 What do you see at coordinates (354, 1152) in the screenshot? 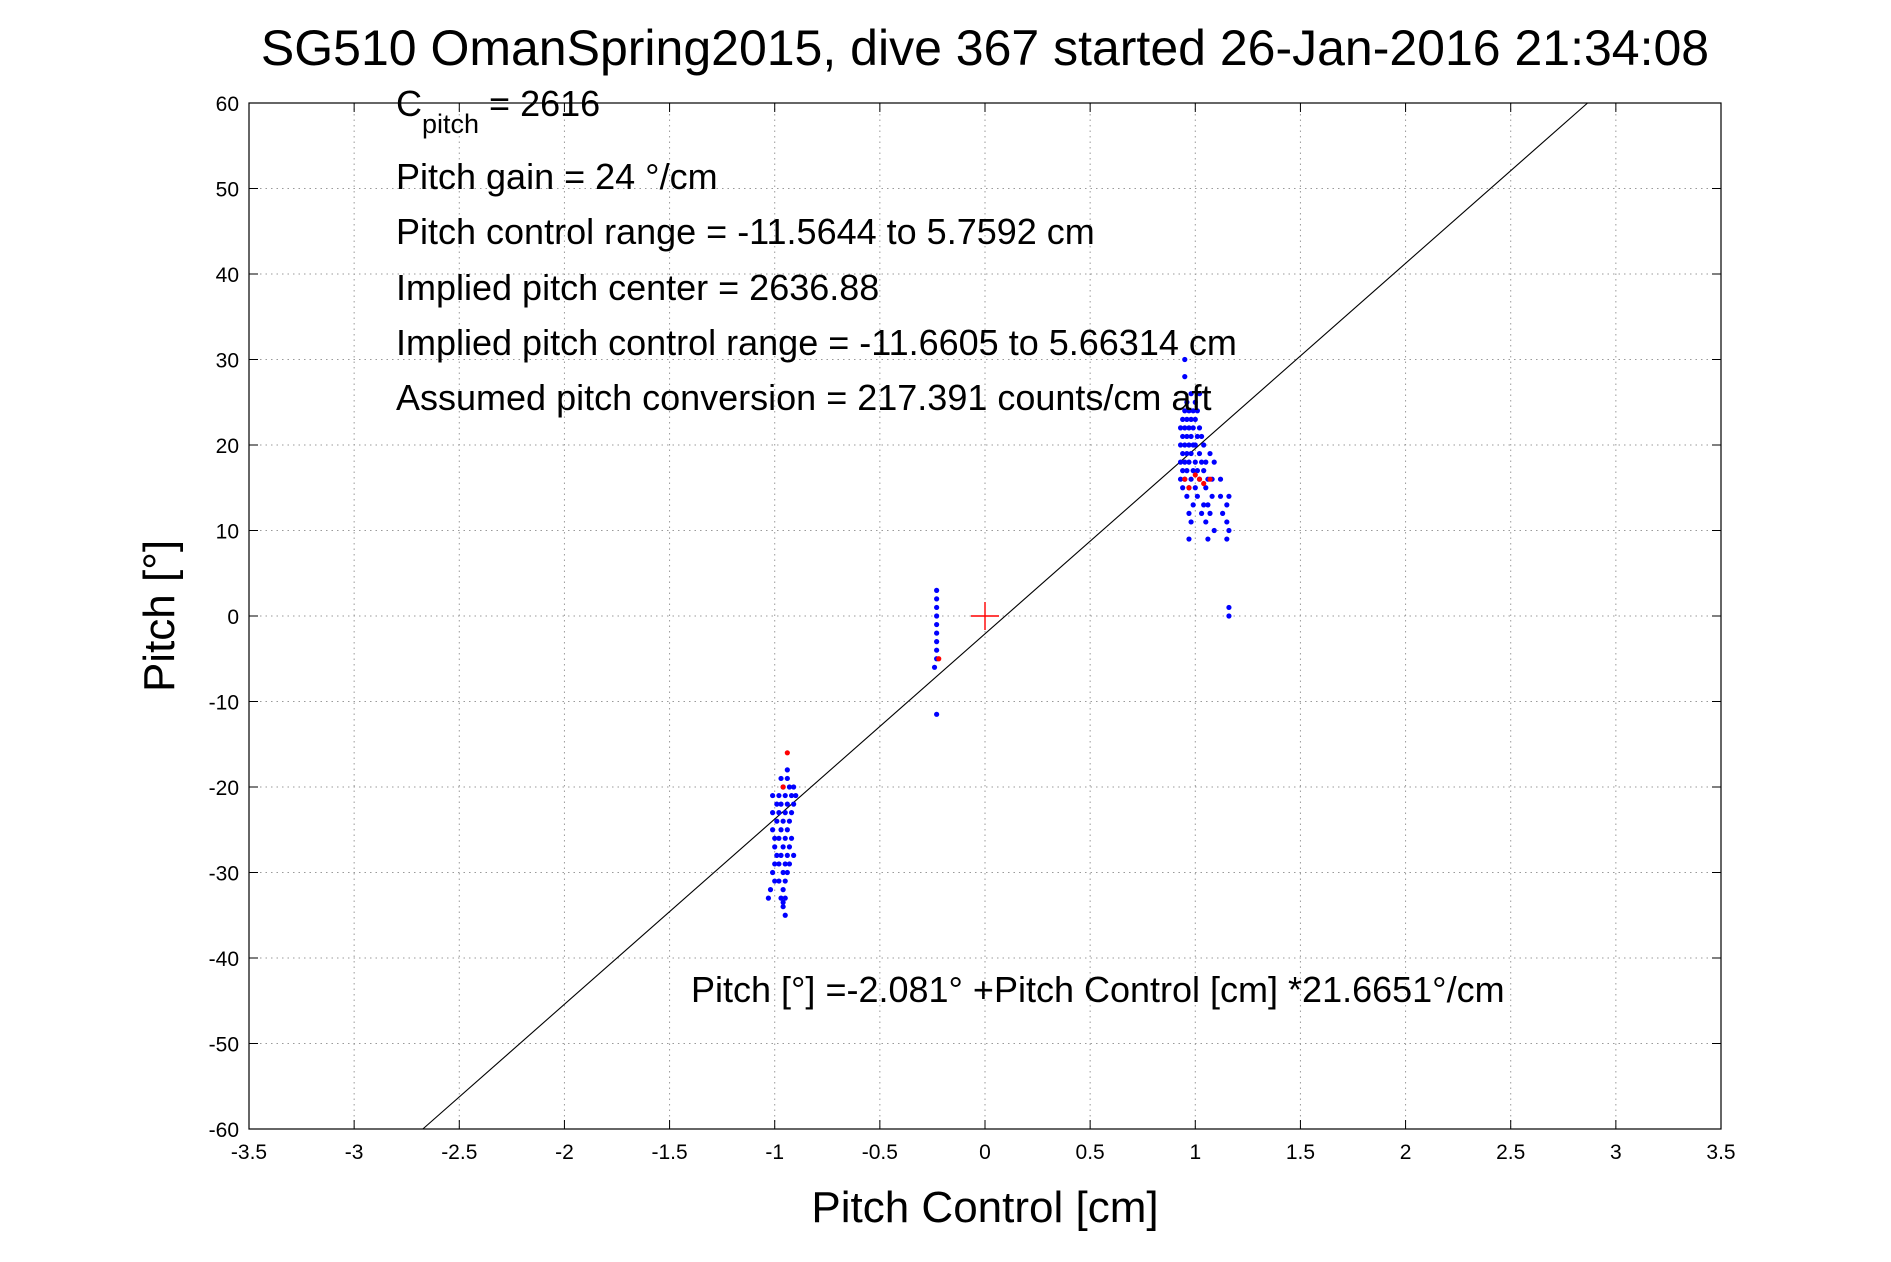
I see `x-tick-label: -3` at bounding box center [354, 1152].